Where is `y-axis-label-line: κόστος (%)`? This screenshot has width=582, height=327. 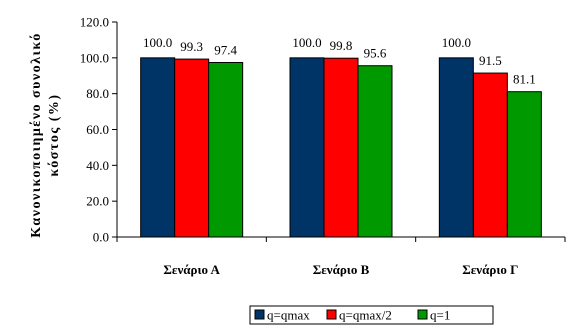 y-axis-label-line: κόστος (%) is located at coordinates (54, 134).